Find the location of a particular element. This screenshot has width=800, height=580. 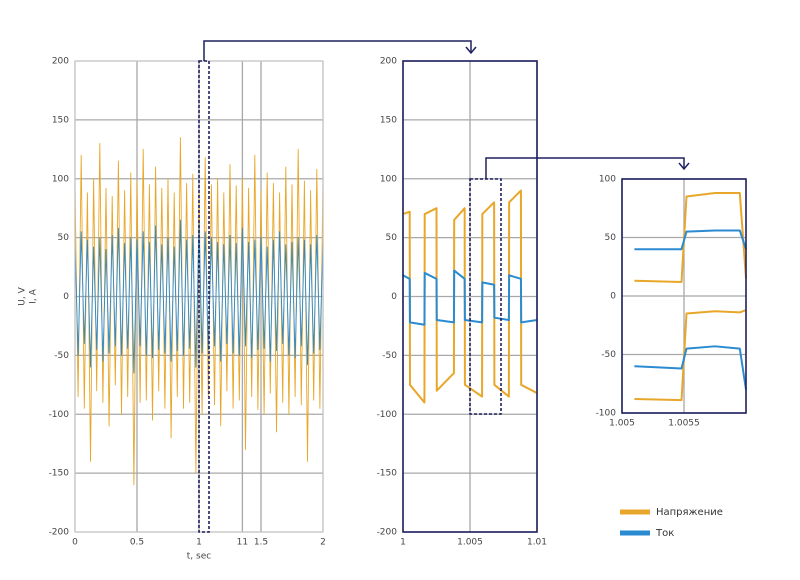

x-tick-label: 2 is located at coordinates (323, 543).